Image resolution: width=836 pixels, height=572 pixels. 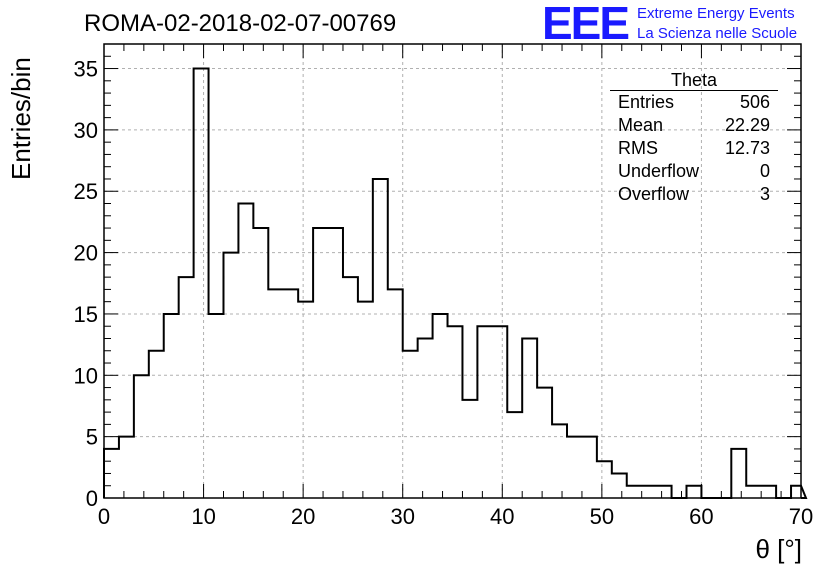 I want to click on logo-line-1: Extreme Energy Events, so click(x=716, y=13).